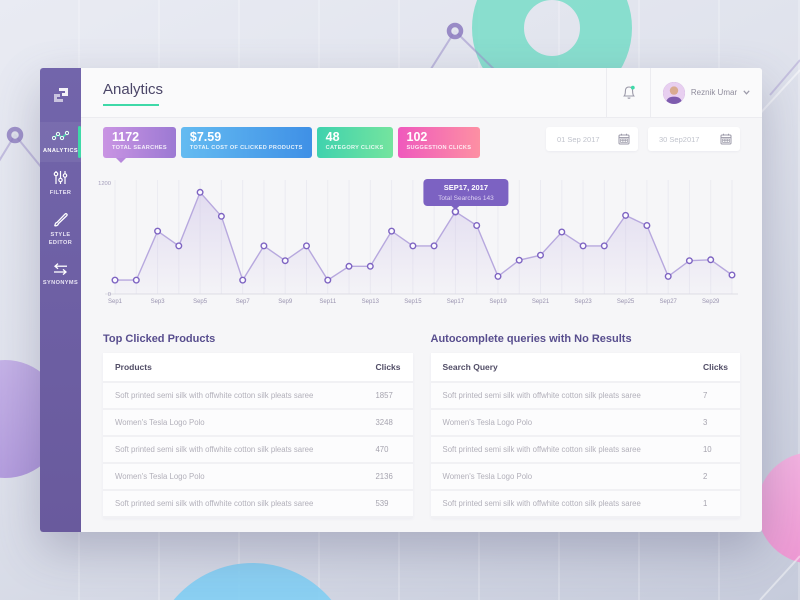 The image size is (800, 600). What do you see at coordinates (456, 302) in the screenshot?
I see `svg-text: Sep17` at bounding box center [456, 302].